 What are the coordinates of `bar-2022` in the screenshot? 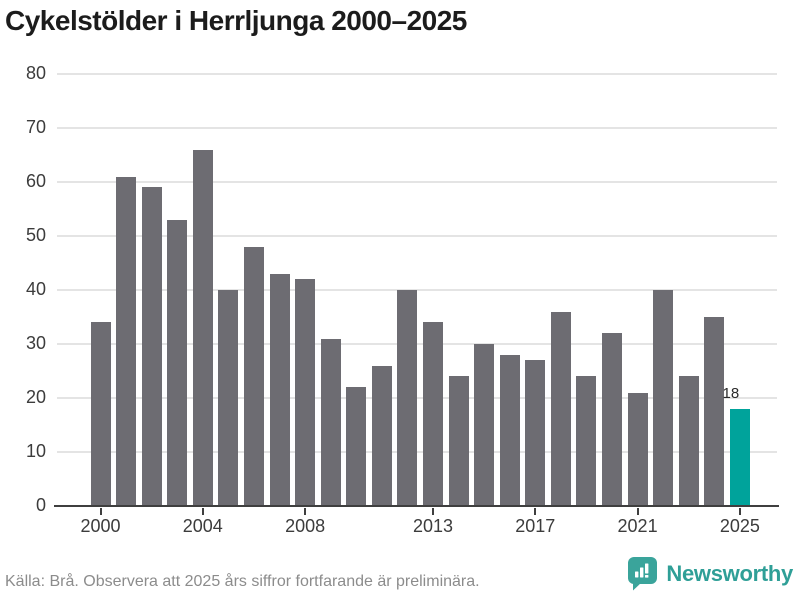 It's located at (663, 398).